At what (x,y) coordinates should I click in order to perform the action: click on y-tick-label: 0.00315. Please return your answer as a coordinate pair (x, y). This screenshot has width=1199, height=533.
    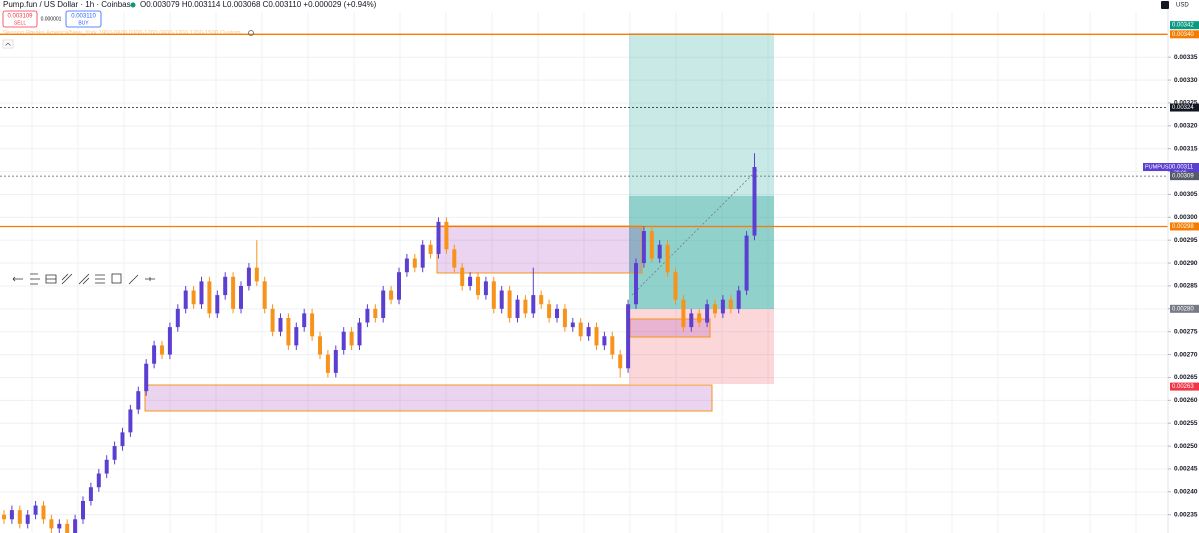
    Looking at the image, I should click on (1186, 148).